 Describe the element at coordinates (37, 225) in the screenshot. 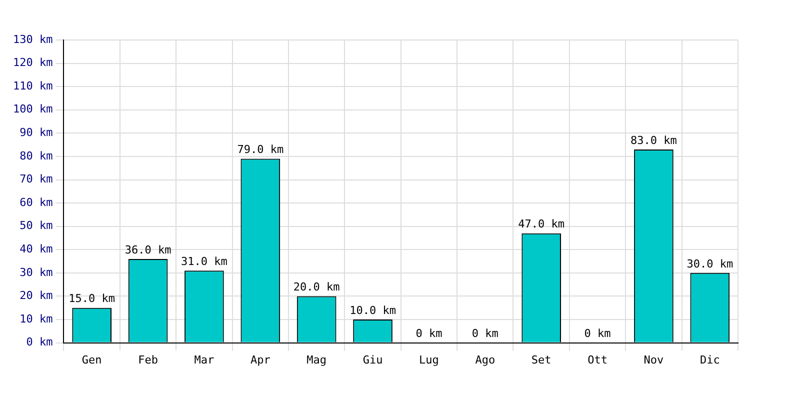

I see `y-tick-label: 50 km` at that location.